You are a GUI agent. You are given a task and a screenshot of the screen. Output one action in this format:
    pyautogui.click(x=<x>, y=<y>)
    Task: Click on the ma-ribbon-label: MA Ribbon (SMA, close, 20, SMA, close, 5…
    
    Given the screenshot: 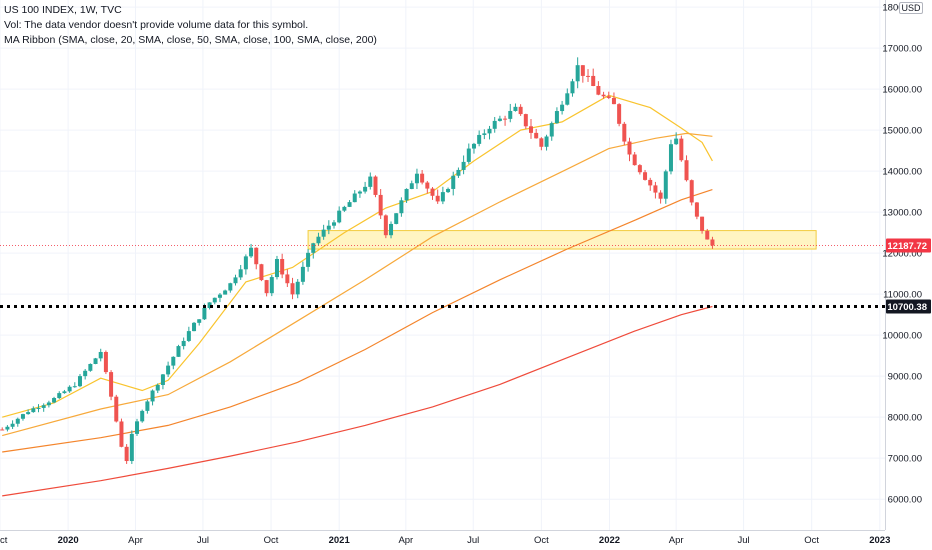 What is the action you would take?
    pyautogui.click(x=190, y=40)
    